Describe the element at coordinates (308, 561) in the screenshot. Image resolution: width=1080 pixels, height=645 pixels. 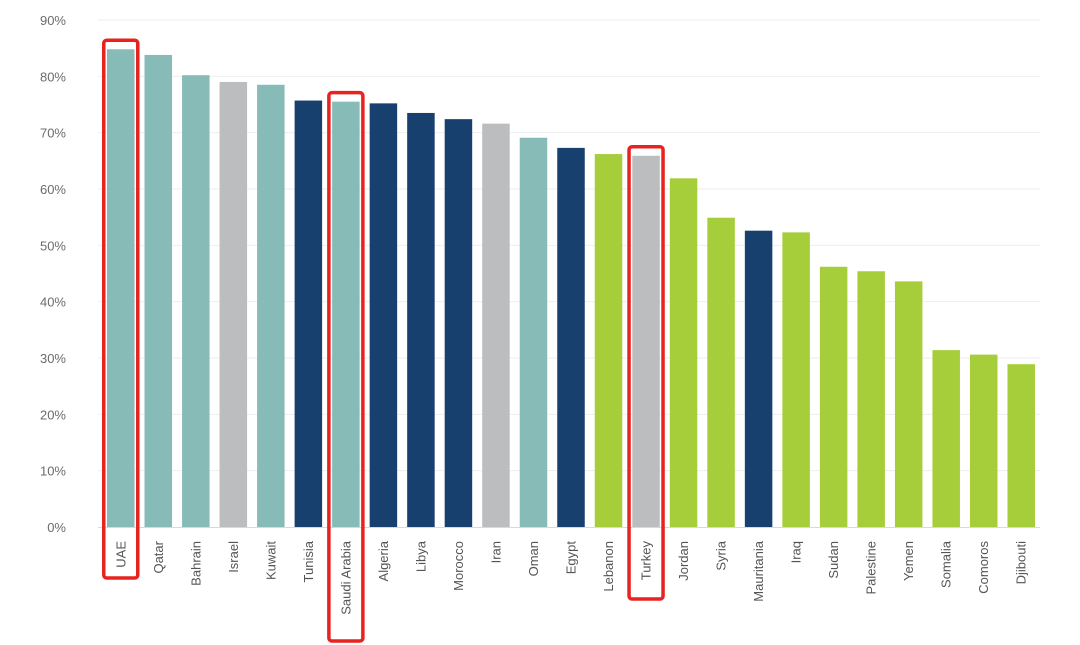
I see `x-tick-label: Tunisia` at that location.